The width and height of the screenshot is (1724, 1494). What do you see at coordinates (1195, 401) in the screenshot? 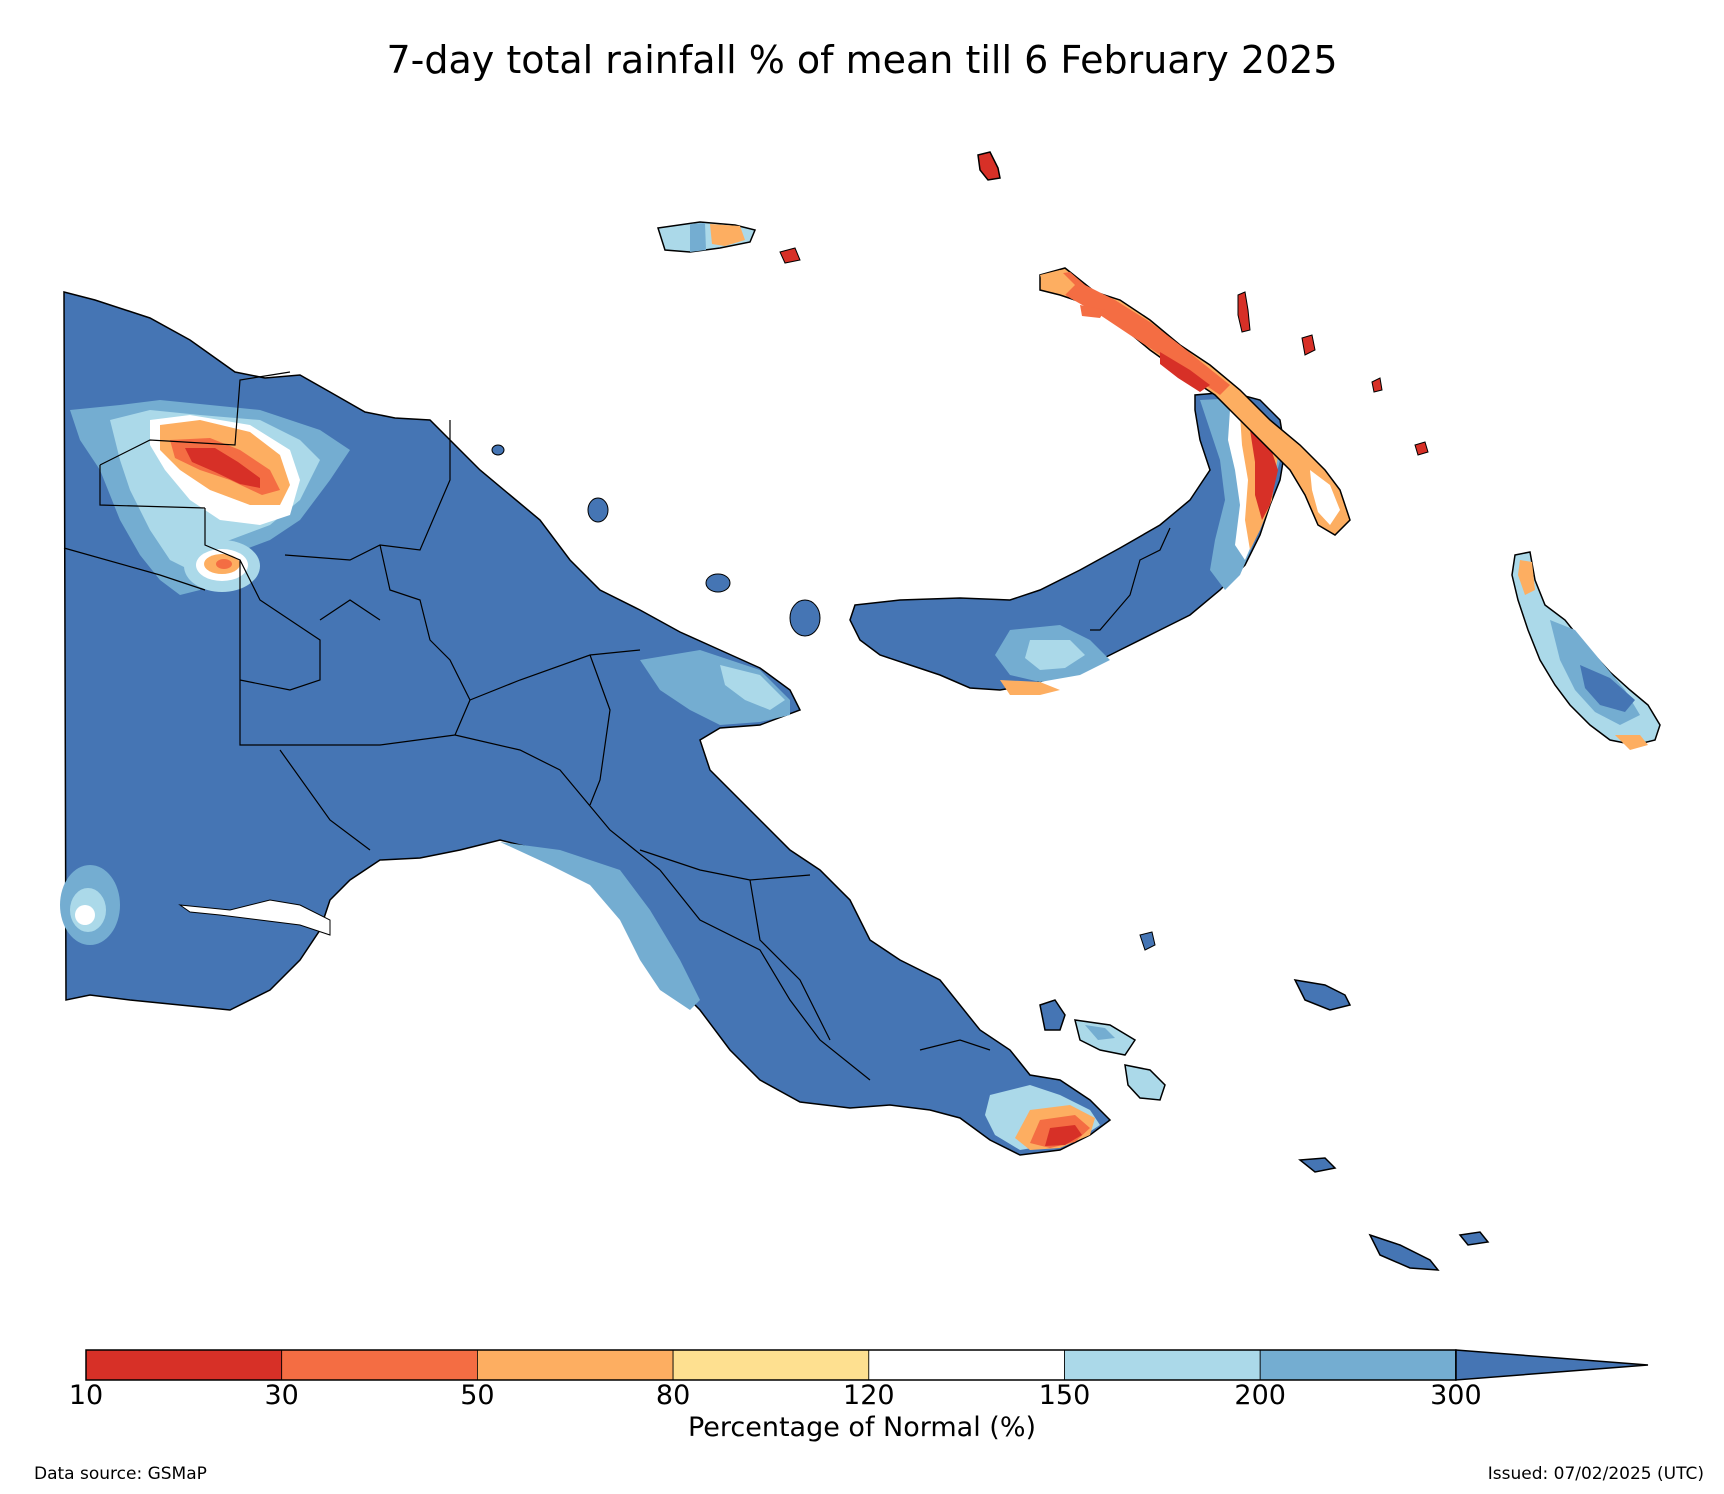
I see `new-ireland` at bounding box center [1195, 401].